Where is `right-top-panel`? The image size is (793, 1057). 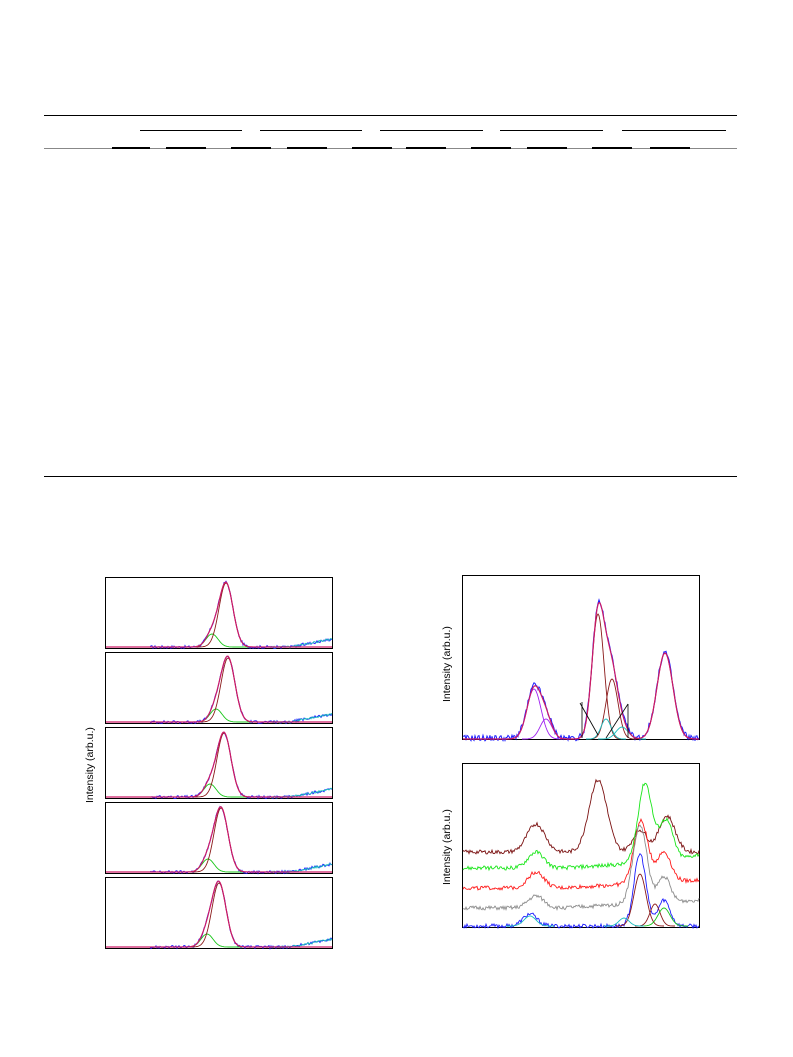 right-top-panel is located at coordinates (581, 657).